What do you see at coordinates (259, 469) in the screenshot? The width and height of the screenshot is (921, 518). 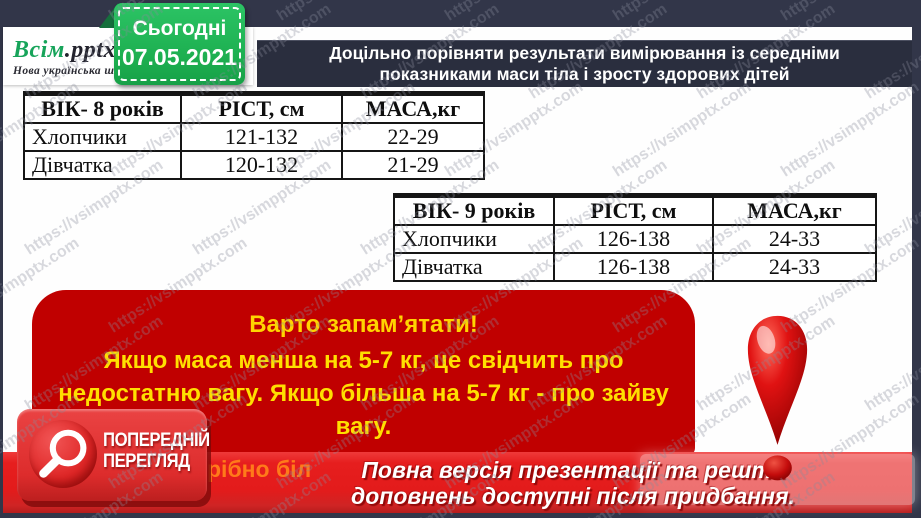 I see `hidden-text-fragment: рібно біл` at bounding box center [259, 469].